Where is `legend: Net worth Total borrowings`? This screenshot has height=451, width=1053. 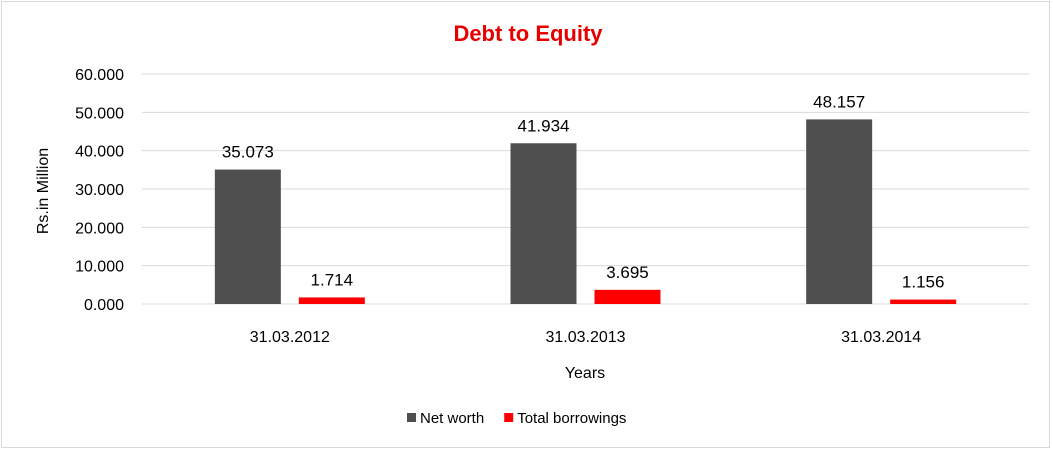
legend: Net worth Total borrowings is located at coordinates (516, 418).